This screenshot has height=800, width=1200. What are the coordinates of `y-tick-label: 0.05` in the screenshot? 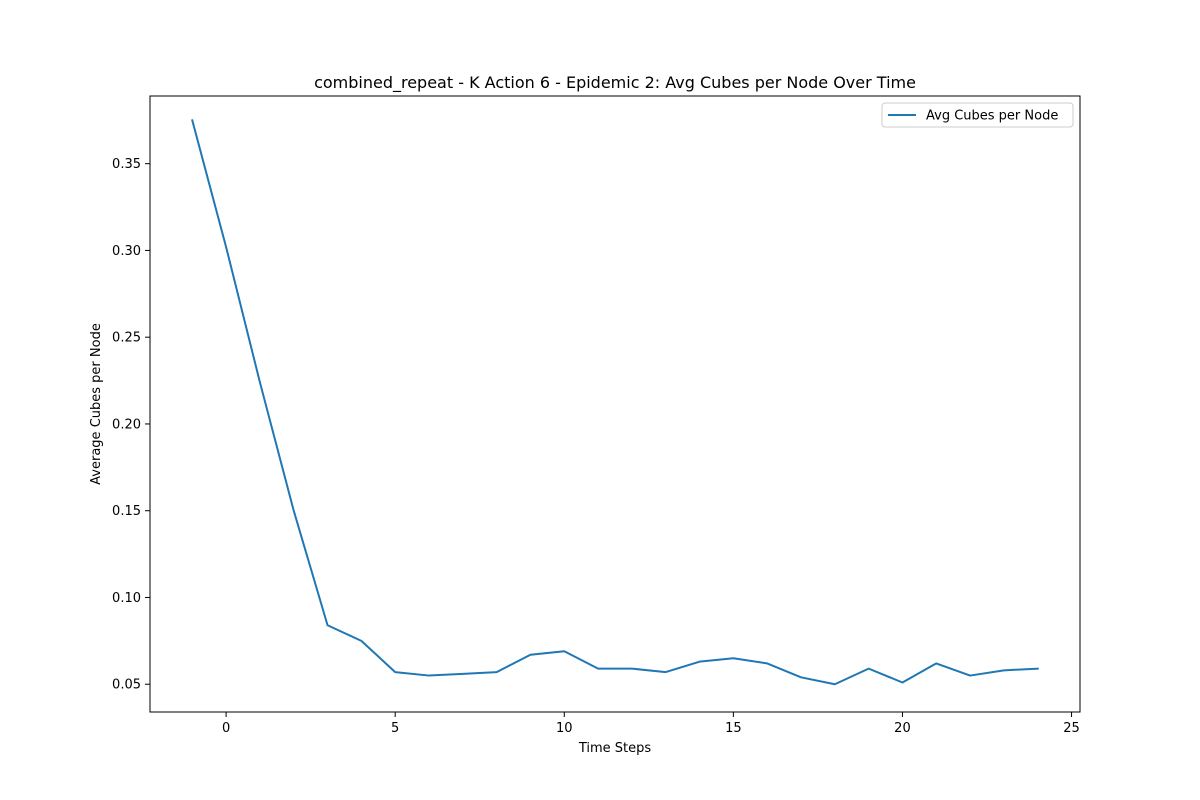 It's located at (126, 685).